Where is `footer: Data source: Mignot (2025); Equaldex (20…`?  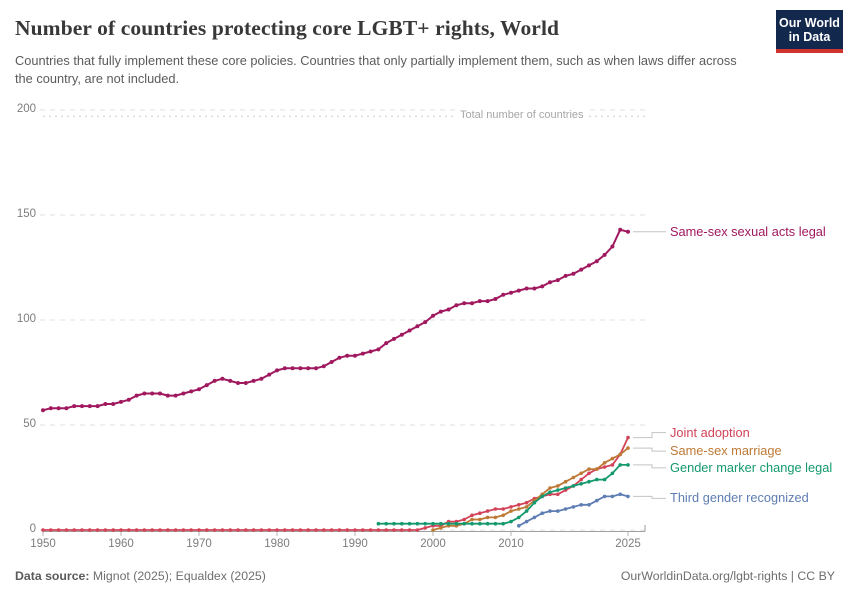 footer: Data source: Mignot (2025); Equaldex (20… is located at coordinates (425, 576).